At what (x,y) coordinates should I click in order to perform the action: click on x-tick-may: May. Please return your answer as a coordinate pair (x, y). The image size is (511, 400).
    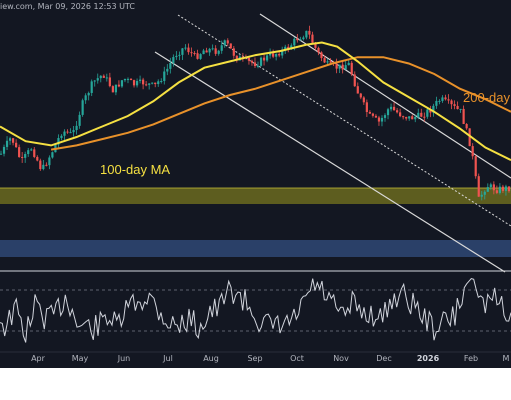
    Looking at the image, I should click on (80, 358).